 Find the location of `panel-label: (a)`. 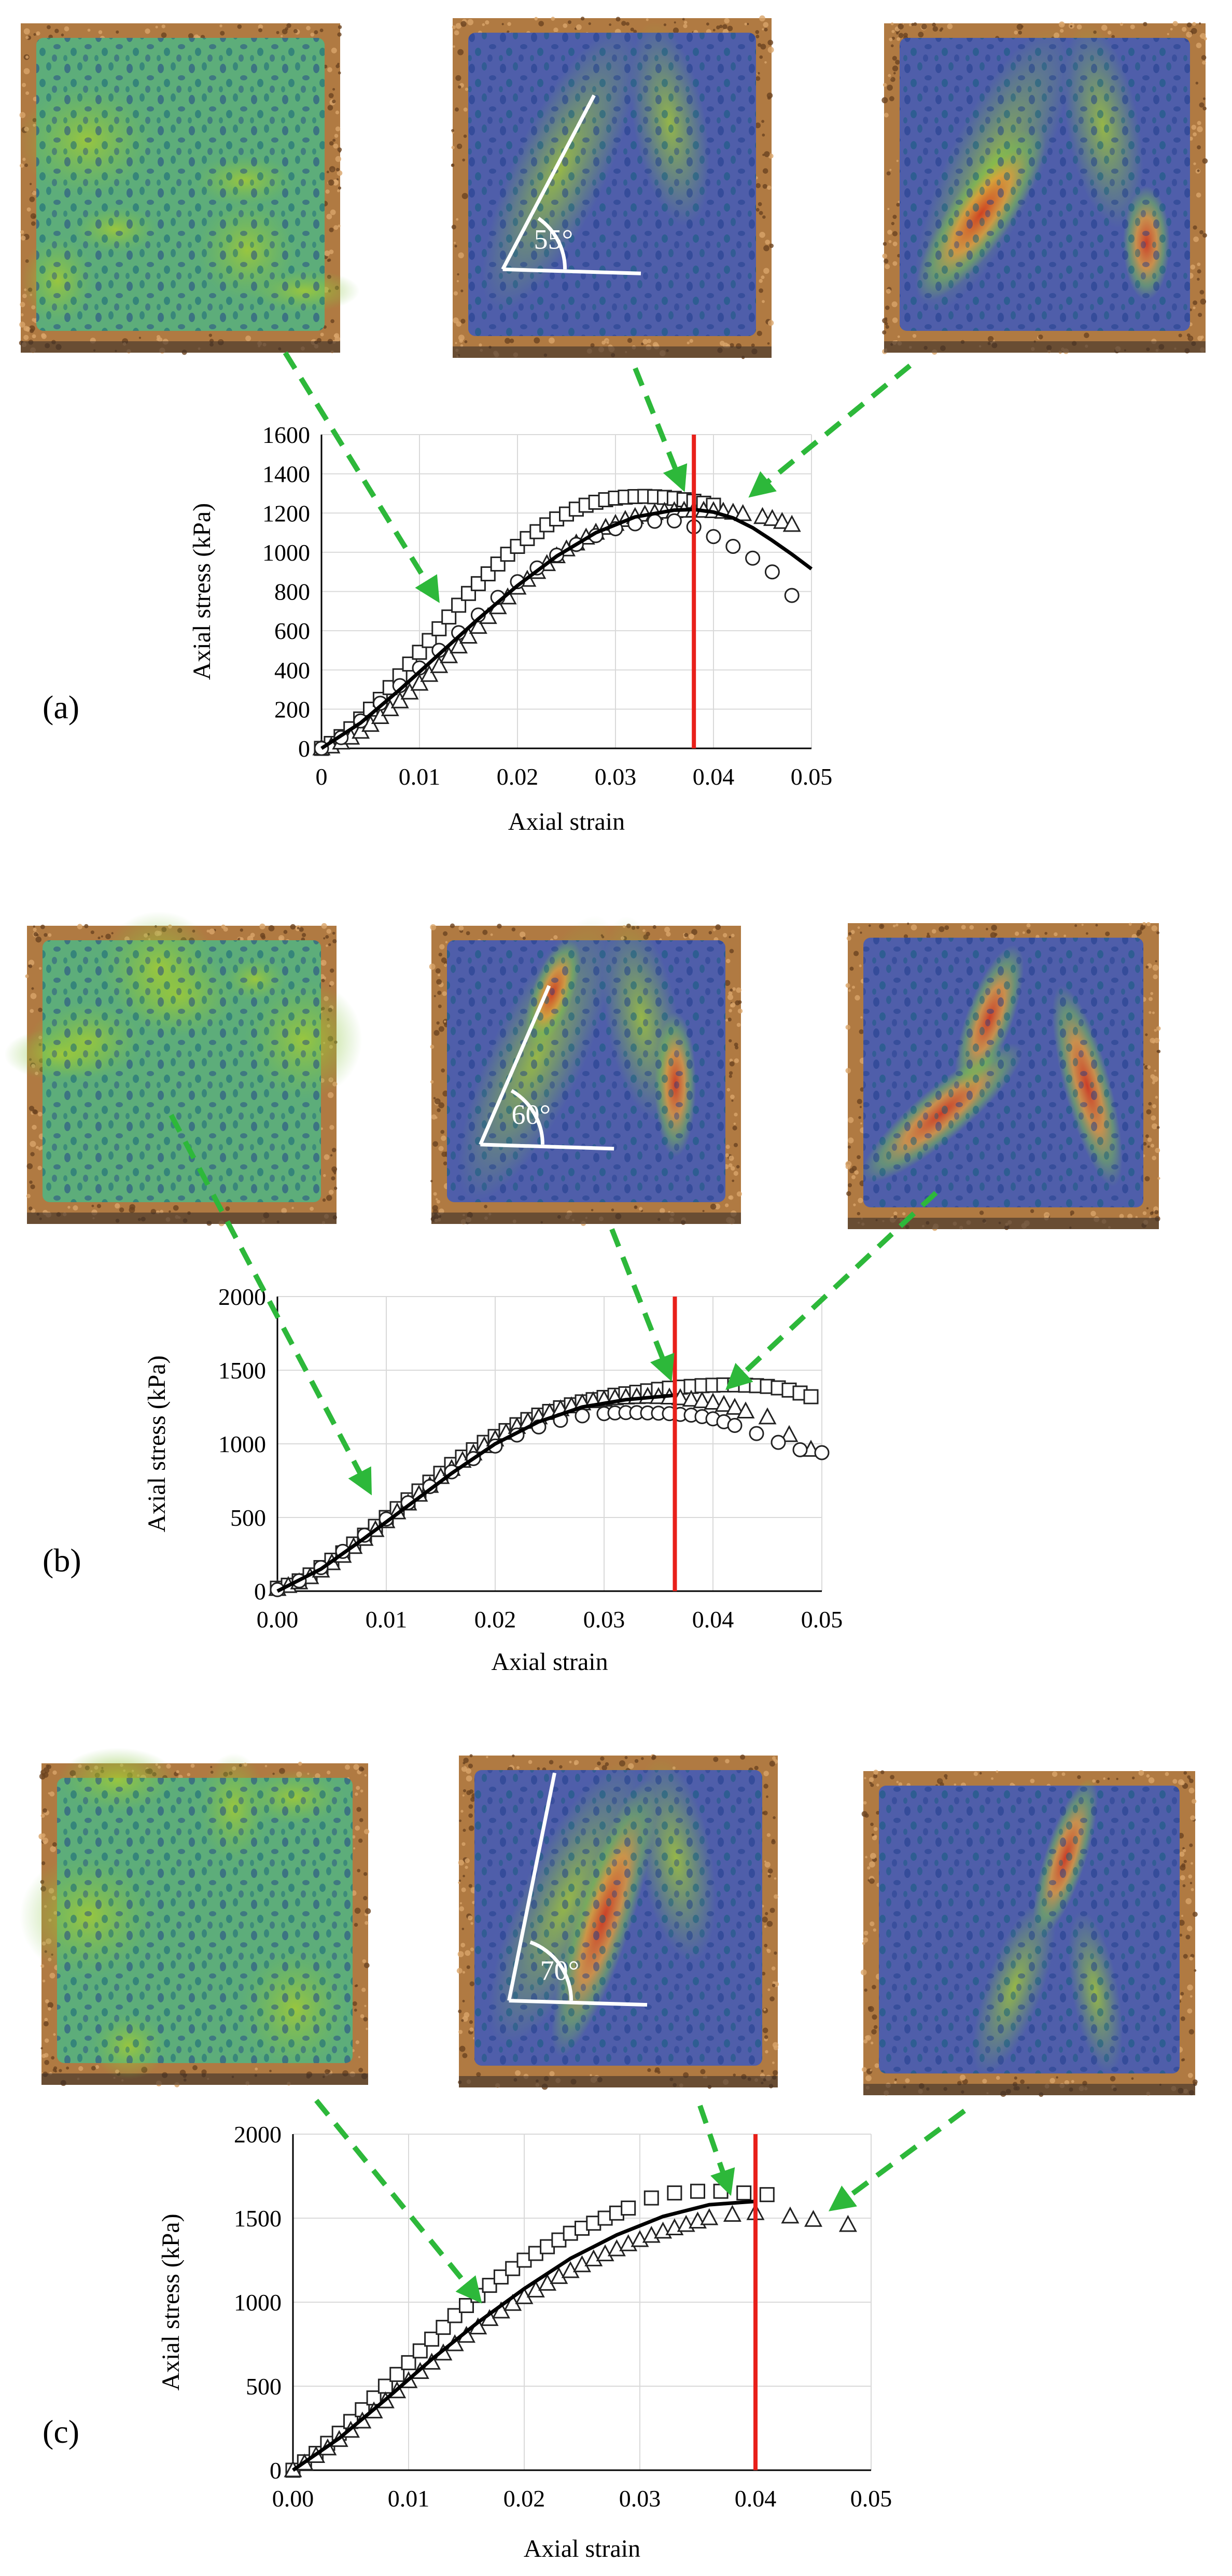

panel-label: (a) is located at coordinates (61, 707).